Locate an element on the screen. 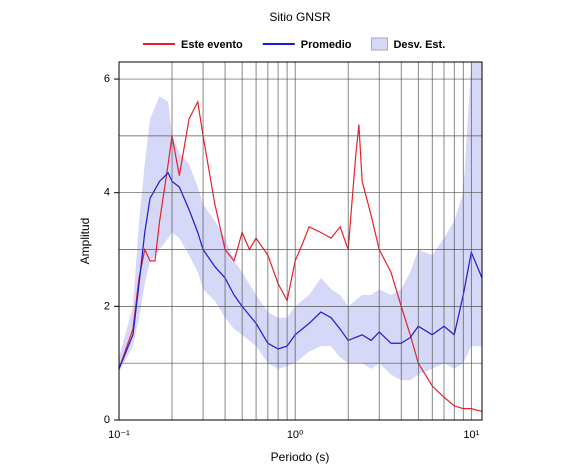  y-axis-label: Amplitud is located at coordinates (85, 241).